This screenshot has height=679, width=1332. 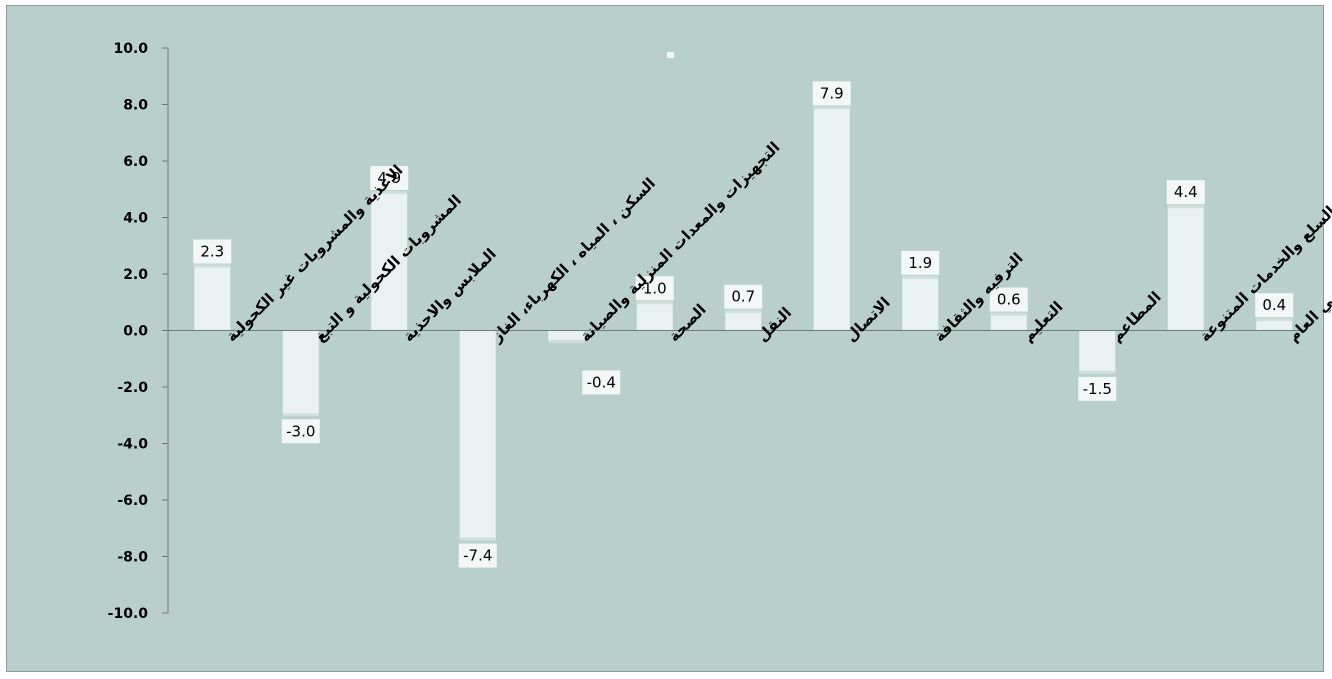 I want to click on y-tick-label: -8.0, so click(x=132, y=558).